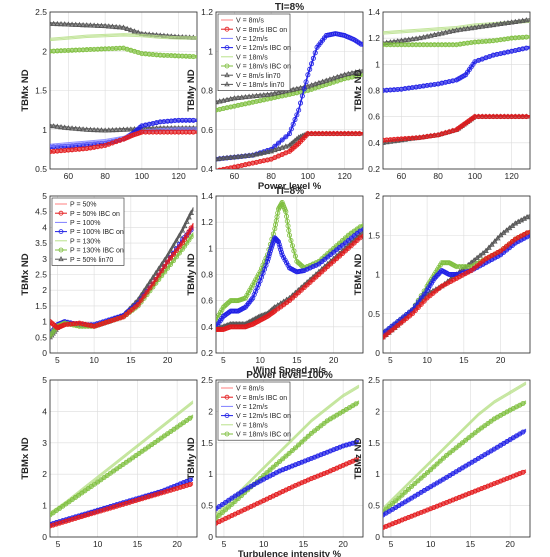 This screenshot has width=550, height=557. Describe the element at coordinates (207, 169) in the screenshot. I see `ytick-label: 0.4` at that location.